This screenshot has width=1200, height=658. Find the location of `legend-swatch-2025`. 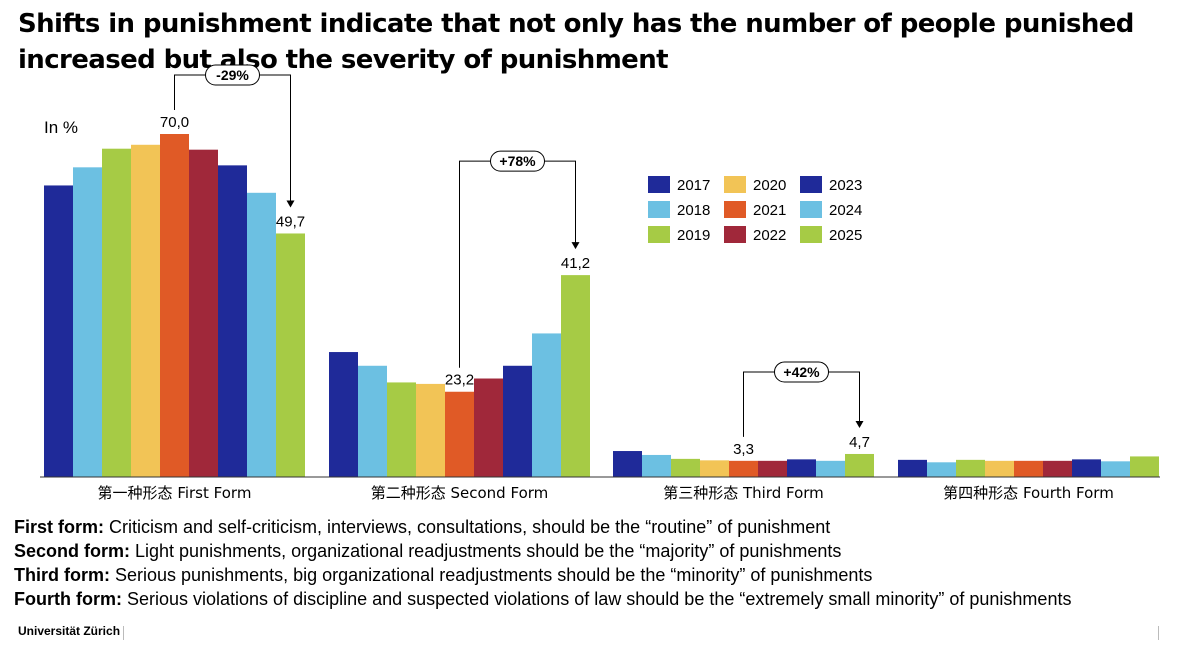

legend-swatch-2025 is located at coordinates (811, 234).